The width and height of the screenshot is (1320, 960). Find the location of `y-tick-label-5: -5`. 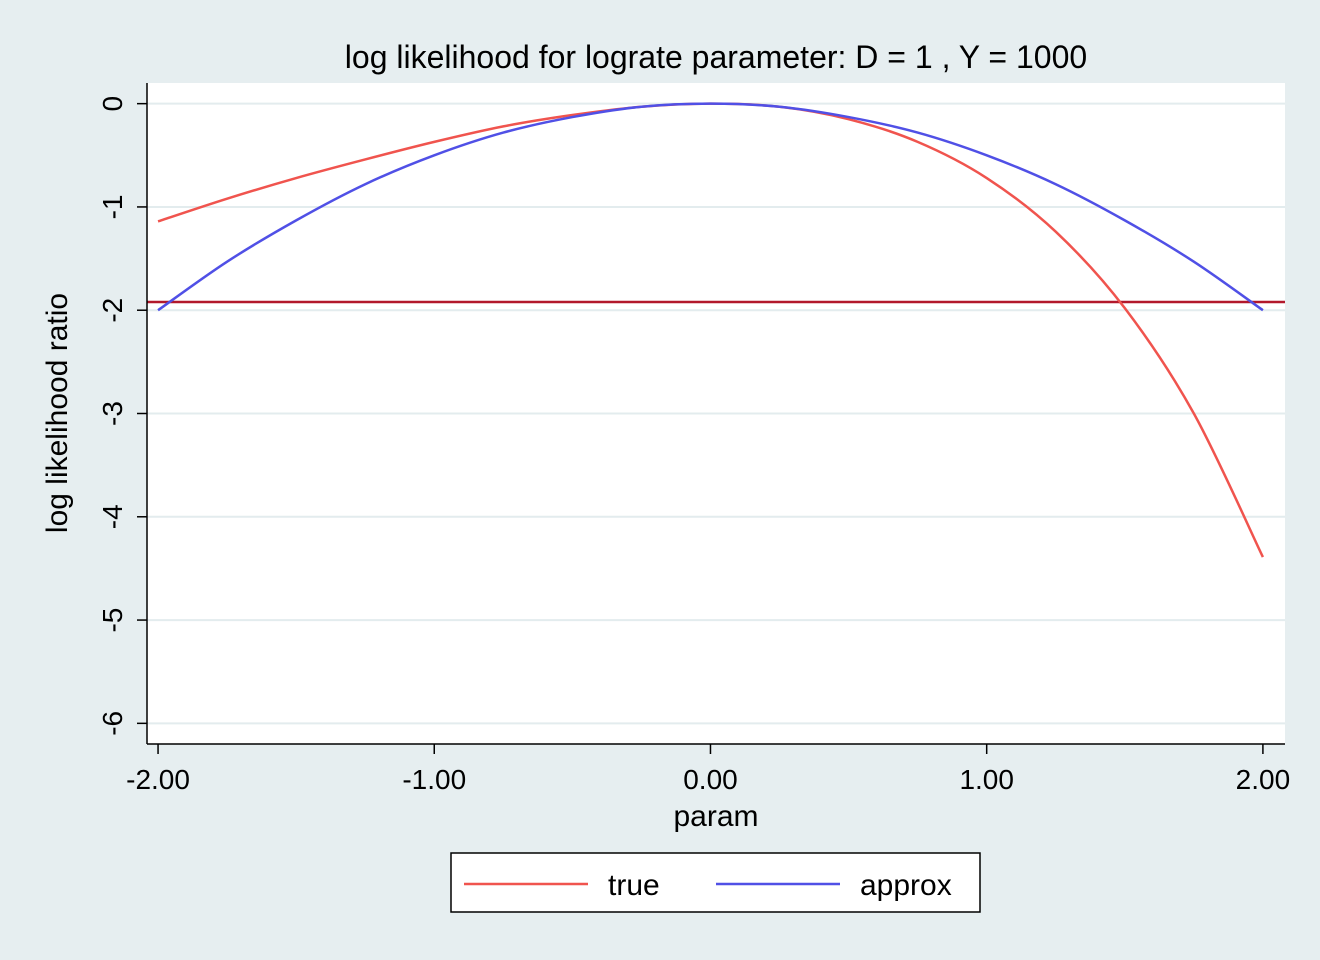

y-tick-label-5: -5 is located at coordinates (112, 620).